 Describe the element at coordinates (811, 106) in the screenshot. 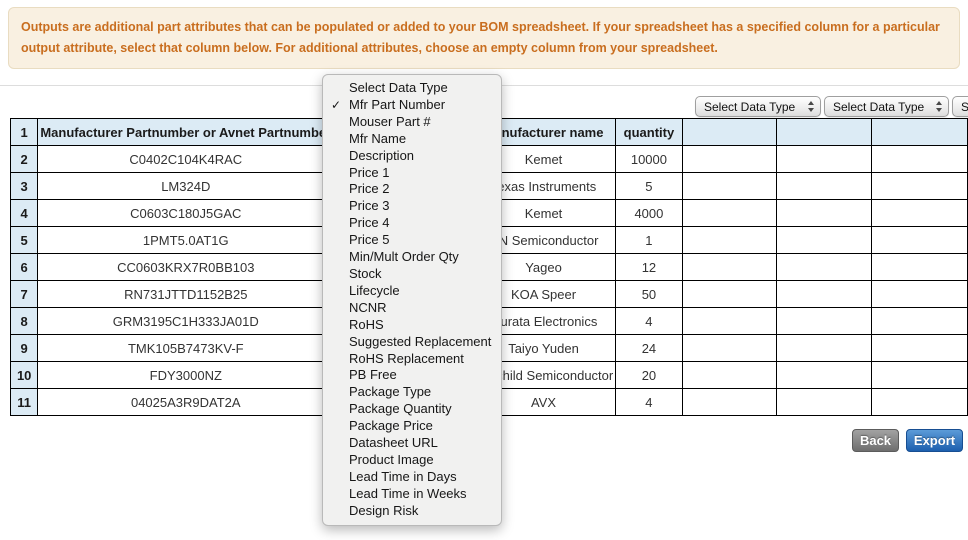

I see `select-updown-arrows-icon` at that location.